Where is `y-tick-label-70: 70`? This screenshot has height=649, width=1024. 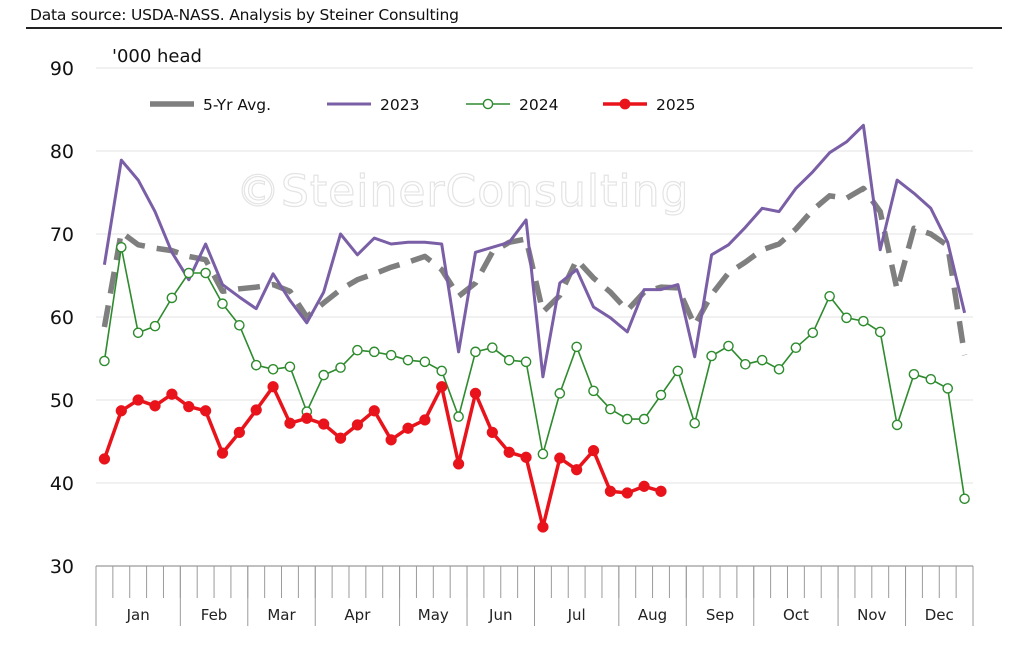
y-tick-label-70: 70 is located at coordinates (62, 235).